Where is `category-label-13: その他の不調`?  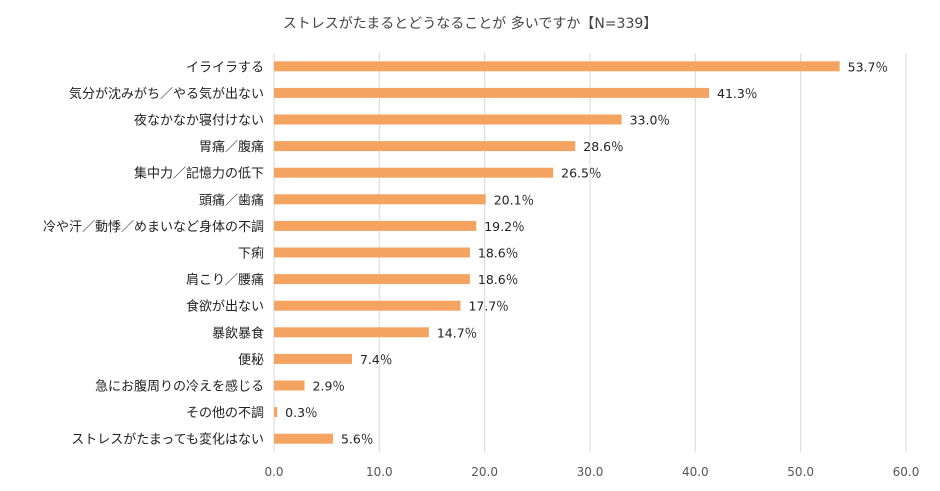
category-label-13: その他の不調 is located at coordinates (225, 413).